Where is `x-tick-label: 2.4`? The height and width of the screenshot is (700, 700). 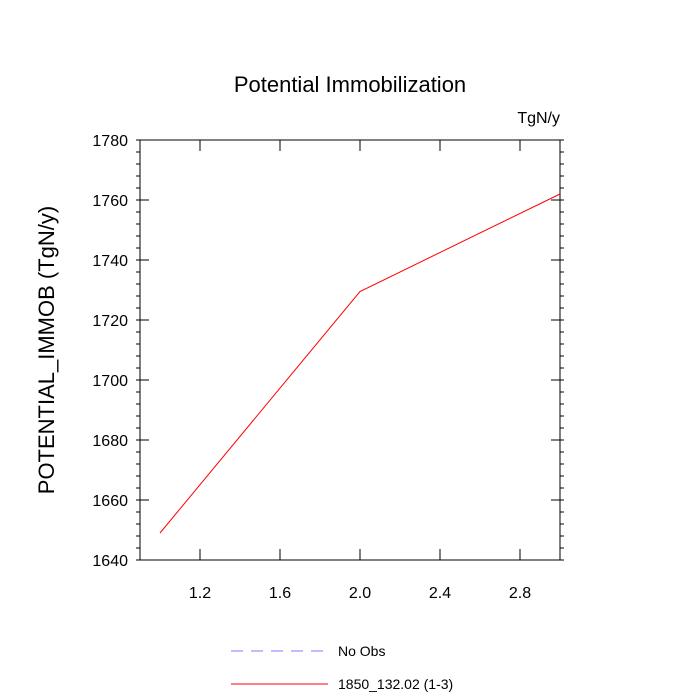 x-tick-label: 2.4 is located at coordinates (440, 593).